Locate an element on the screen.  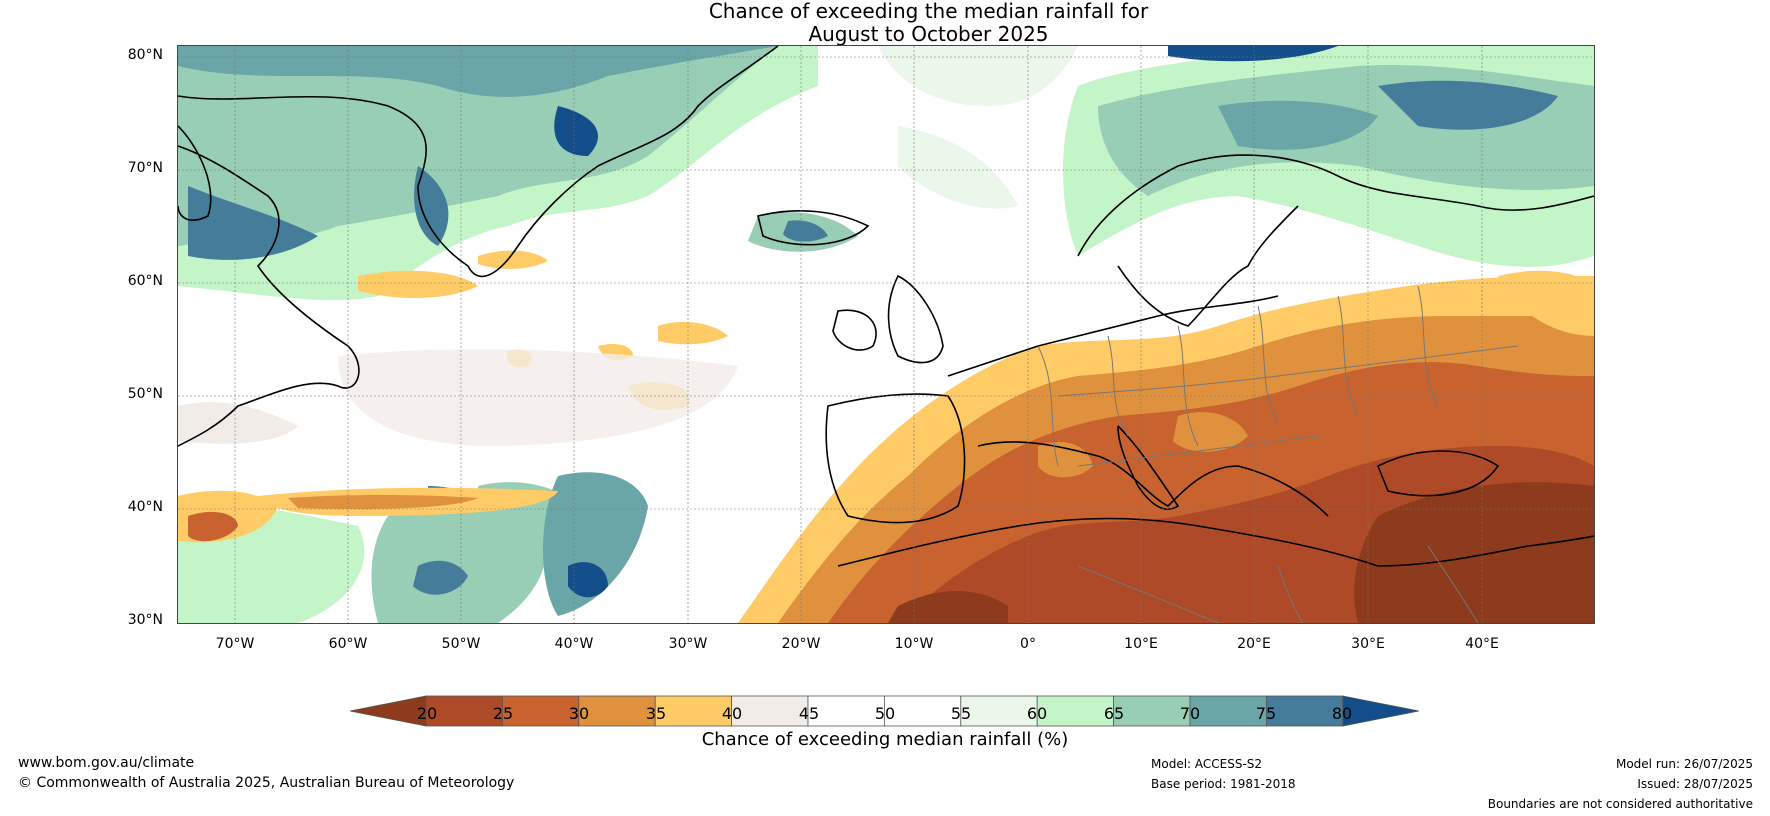
colorbar-tick-55: 55 is located at coordinates (961, 713).